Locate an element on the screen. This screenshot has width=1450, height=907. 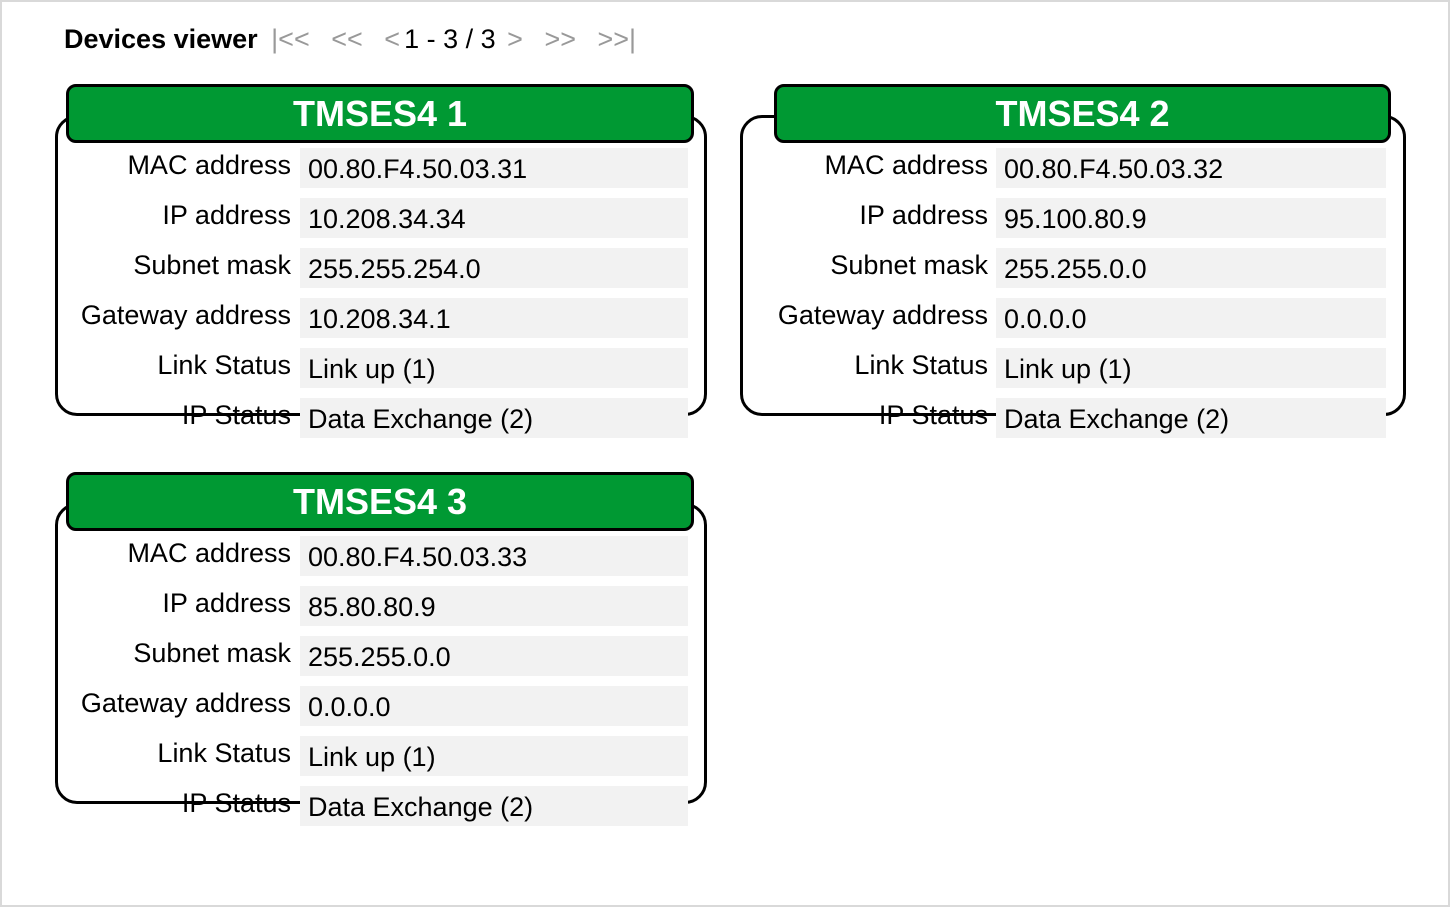
field-row: Gateway address 10.208.34.1 is located at coordinates (381, 318).